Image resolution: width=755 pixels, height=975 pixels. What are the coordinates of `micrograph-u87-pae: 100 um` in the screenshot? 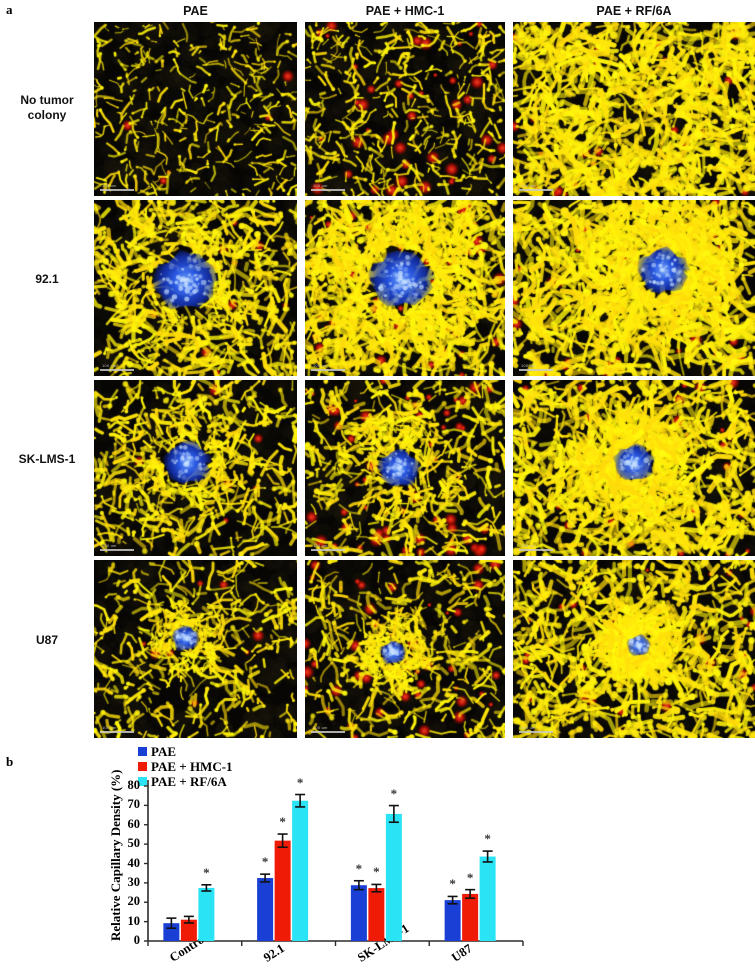 It's located at (195, 649).